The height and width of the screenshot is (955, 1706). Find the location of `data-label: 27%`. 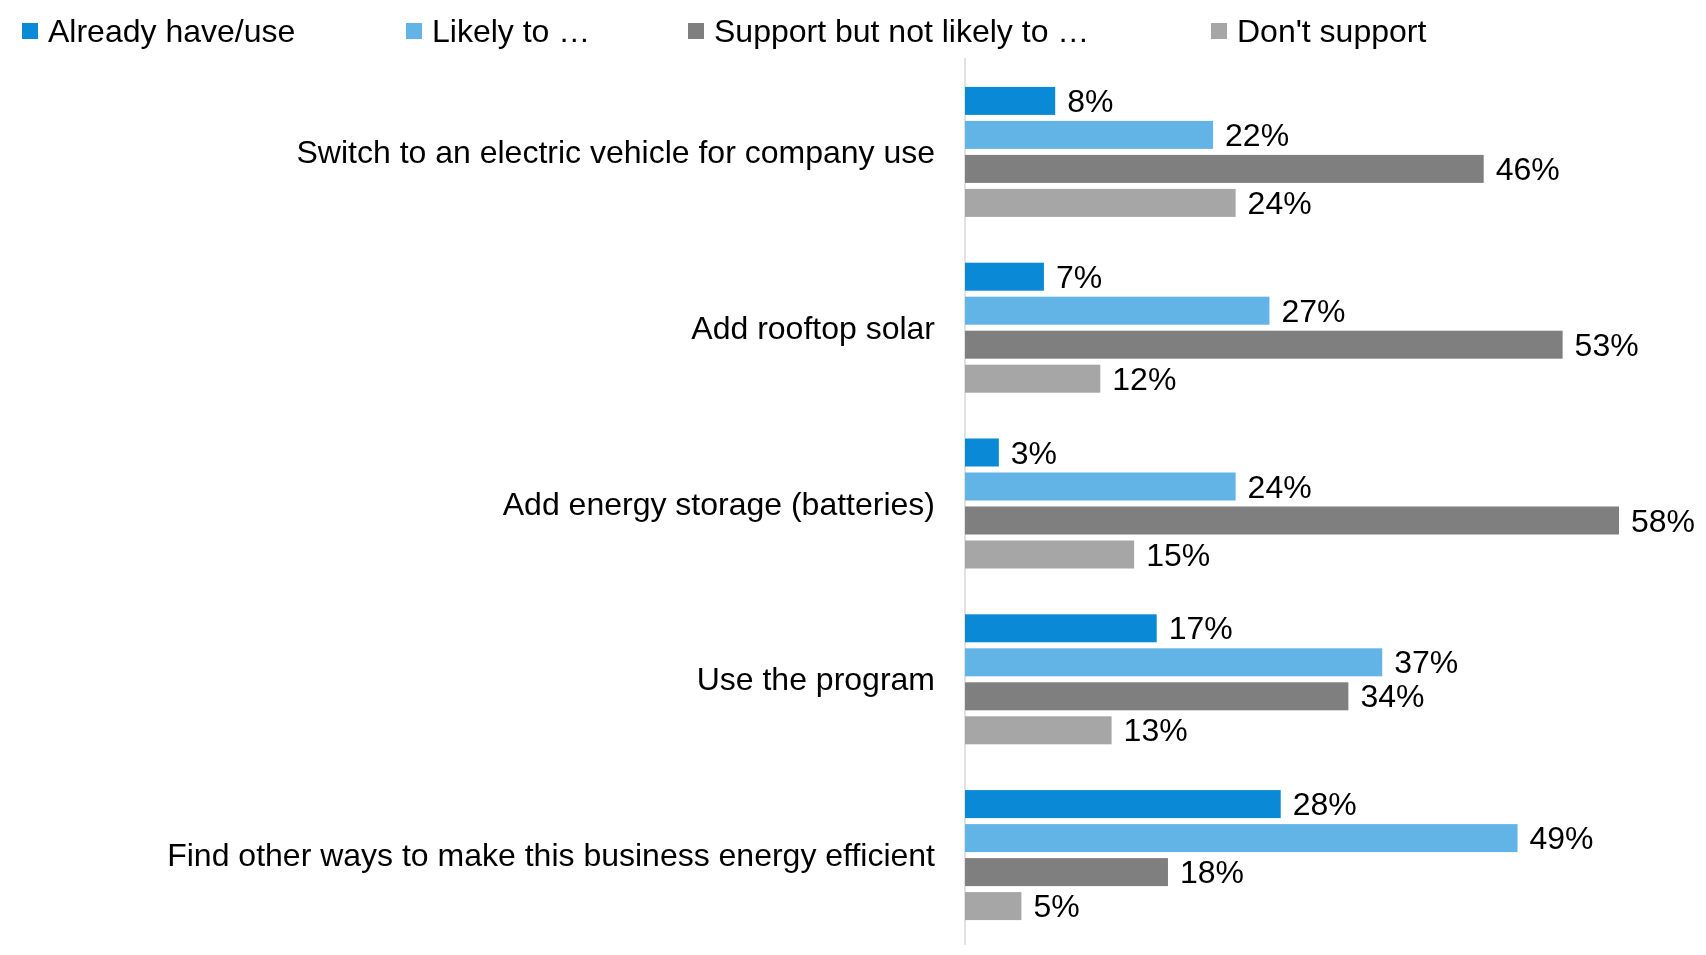

data-label: 27% is located at coordinates (1313, 310).